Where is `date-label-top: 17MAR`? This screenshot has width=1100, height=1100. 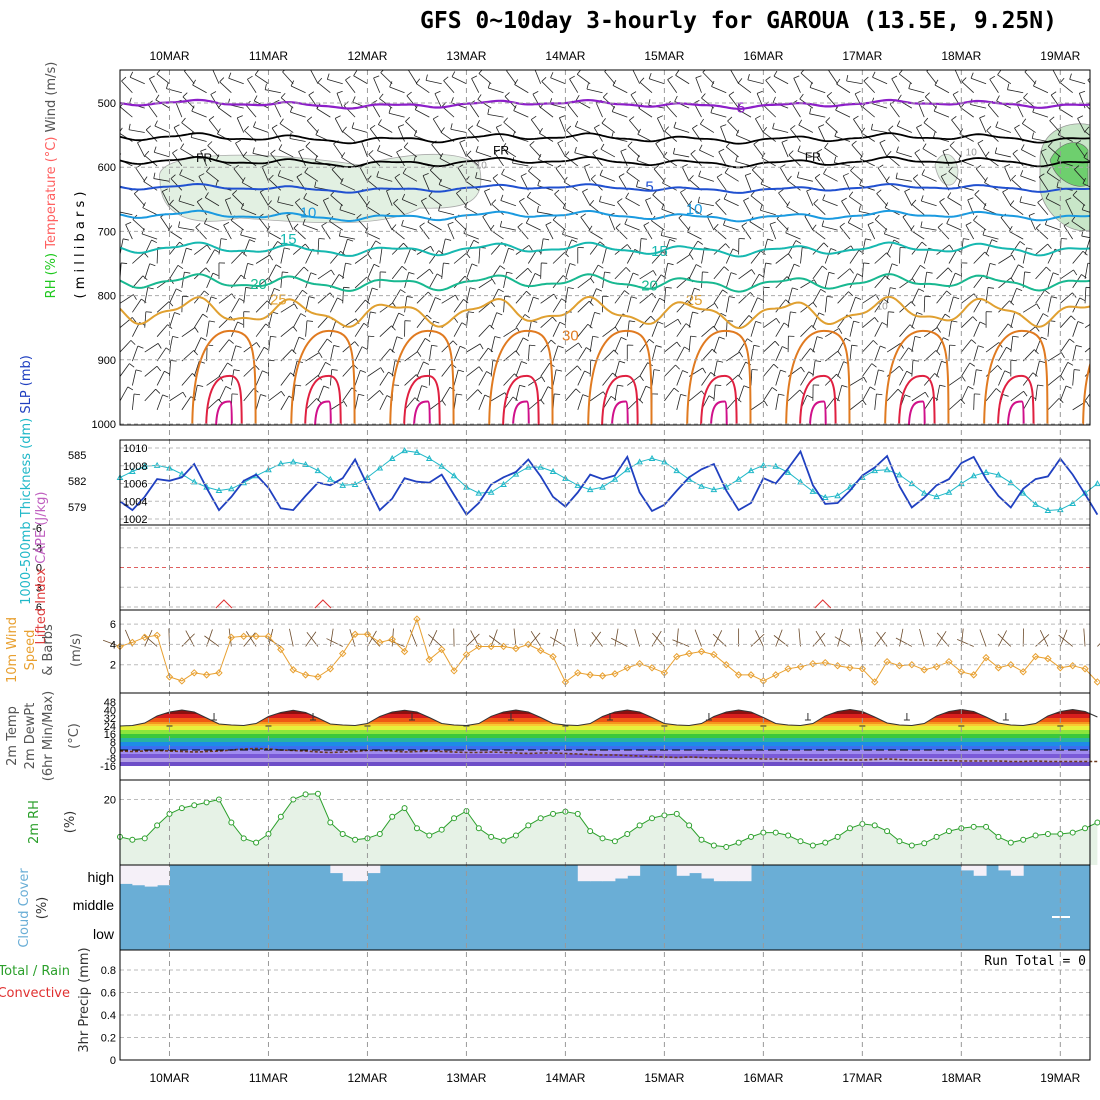 date-label-top: 17MAR is located at coordinates (862, 56).